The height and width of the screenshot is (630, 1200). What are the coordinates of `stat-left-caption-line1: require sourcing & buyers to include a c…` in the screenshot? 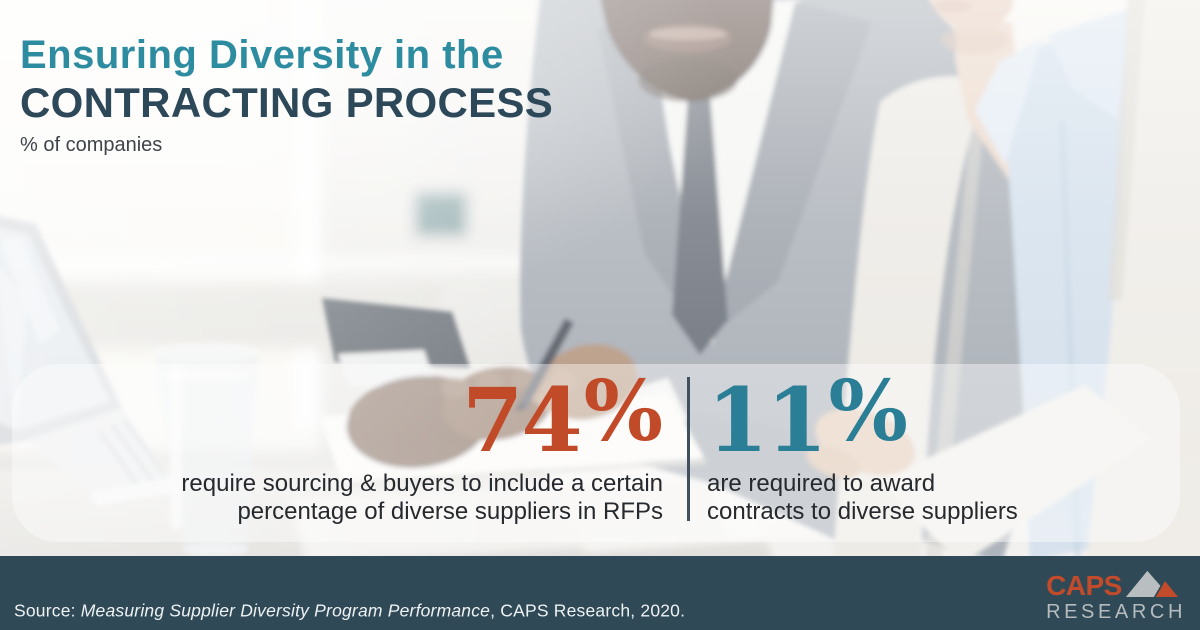 It's located at (422, 483).